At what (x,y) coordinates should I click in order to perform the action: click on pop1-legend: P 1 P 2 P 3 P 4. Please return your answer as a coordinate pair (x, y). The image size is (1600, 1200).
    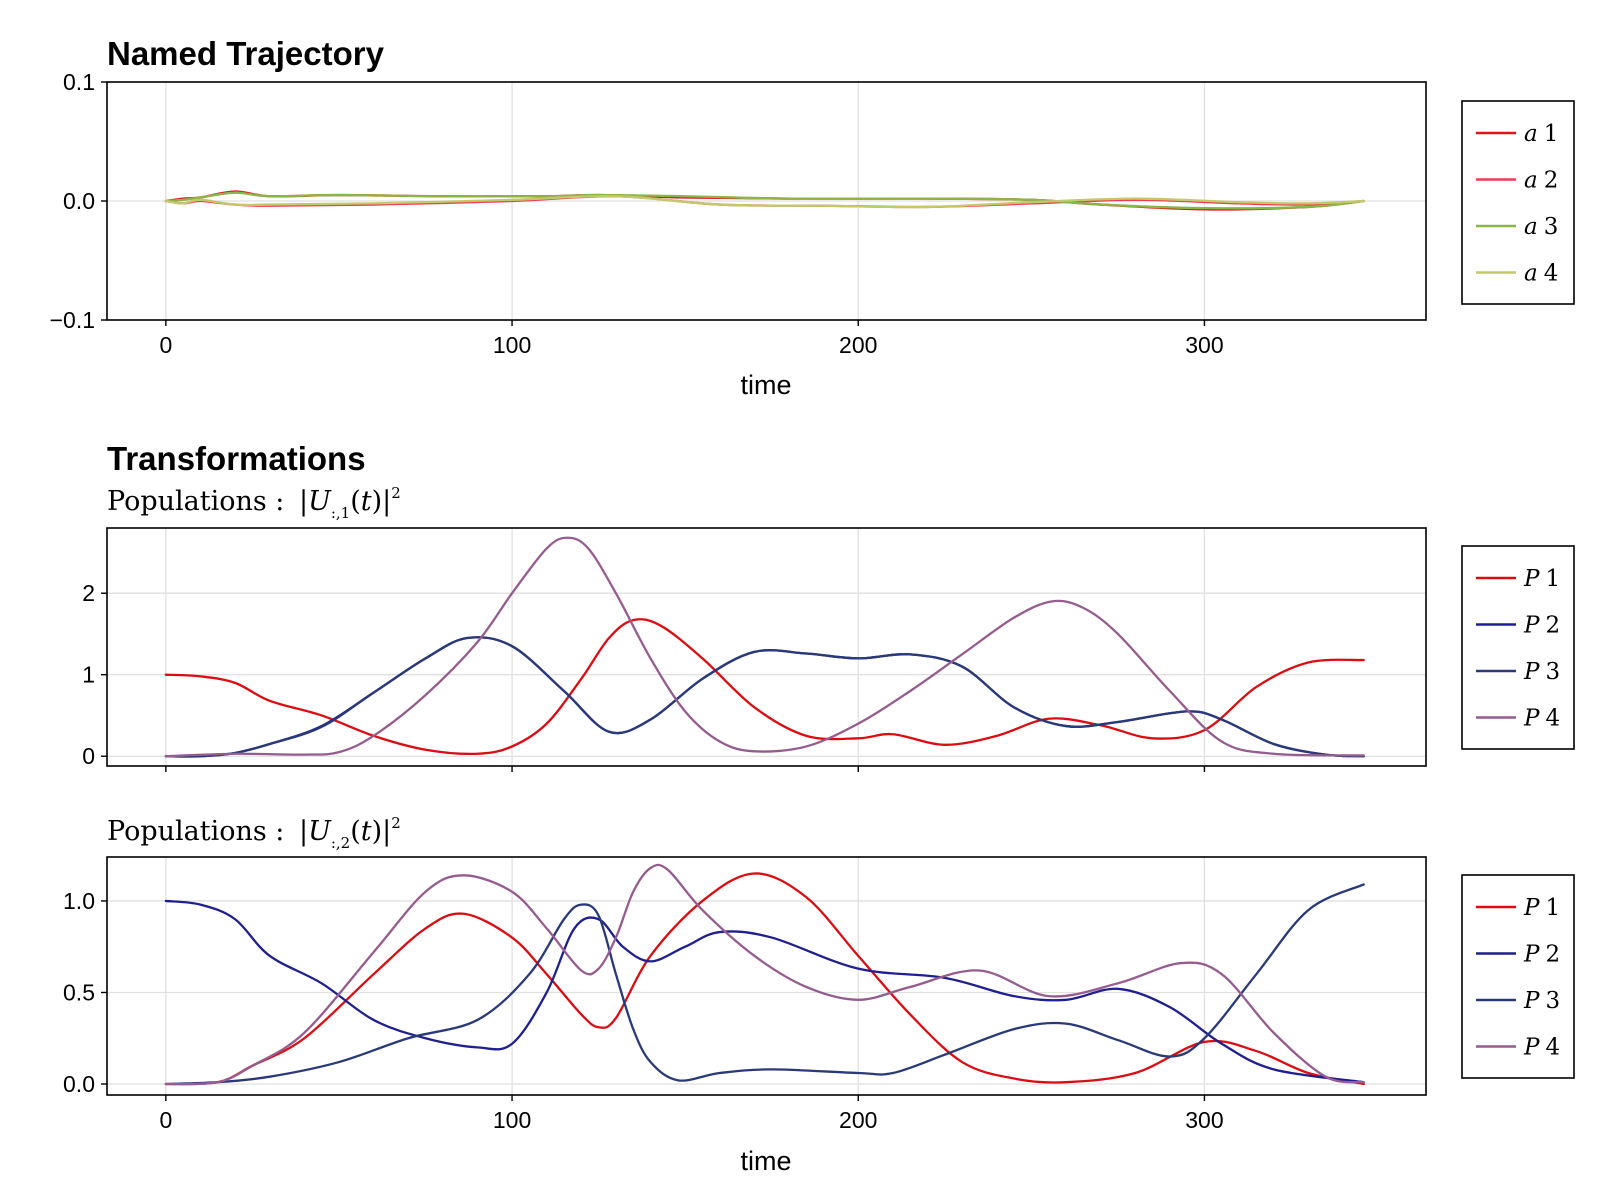
    Looking at the image, I should click on (1518, 647).